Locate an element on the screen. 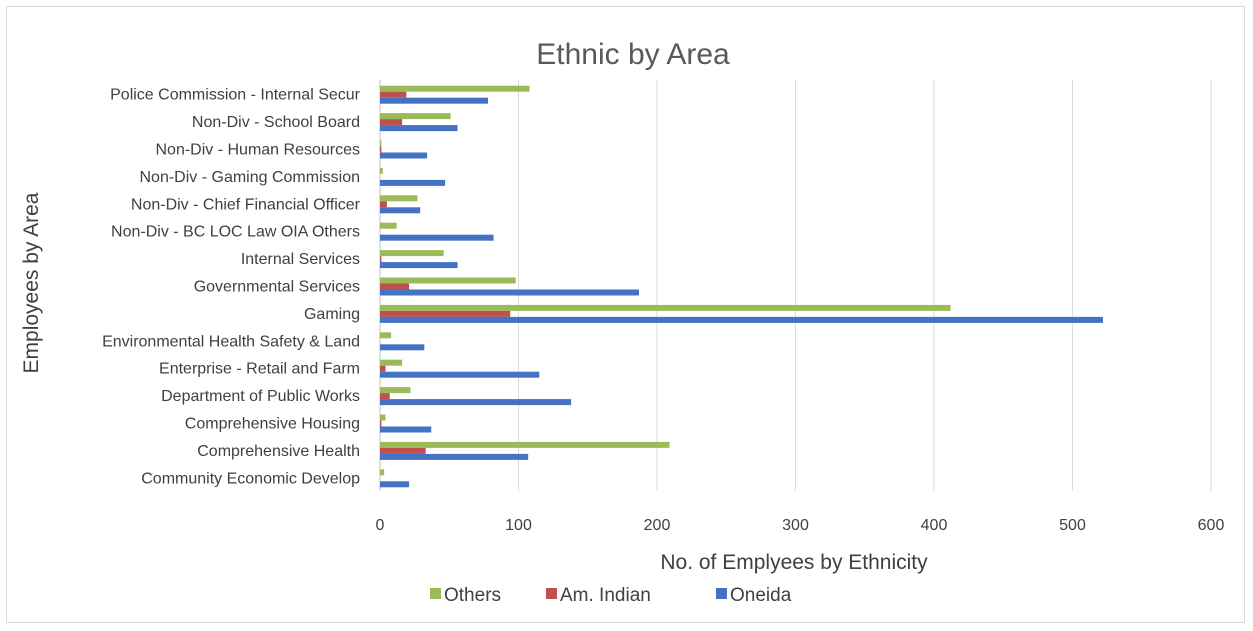 This screenshot has height=631, width=1253. chart-title: Ethnic by Area is located at coordinates (633, 54).